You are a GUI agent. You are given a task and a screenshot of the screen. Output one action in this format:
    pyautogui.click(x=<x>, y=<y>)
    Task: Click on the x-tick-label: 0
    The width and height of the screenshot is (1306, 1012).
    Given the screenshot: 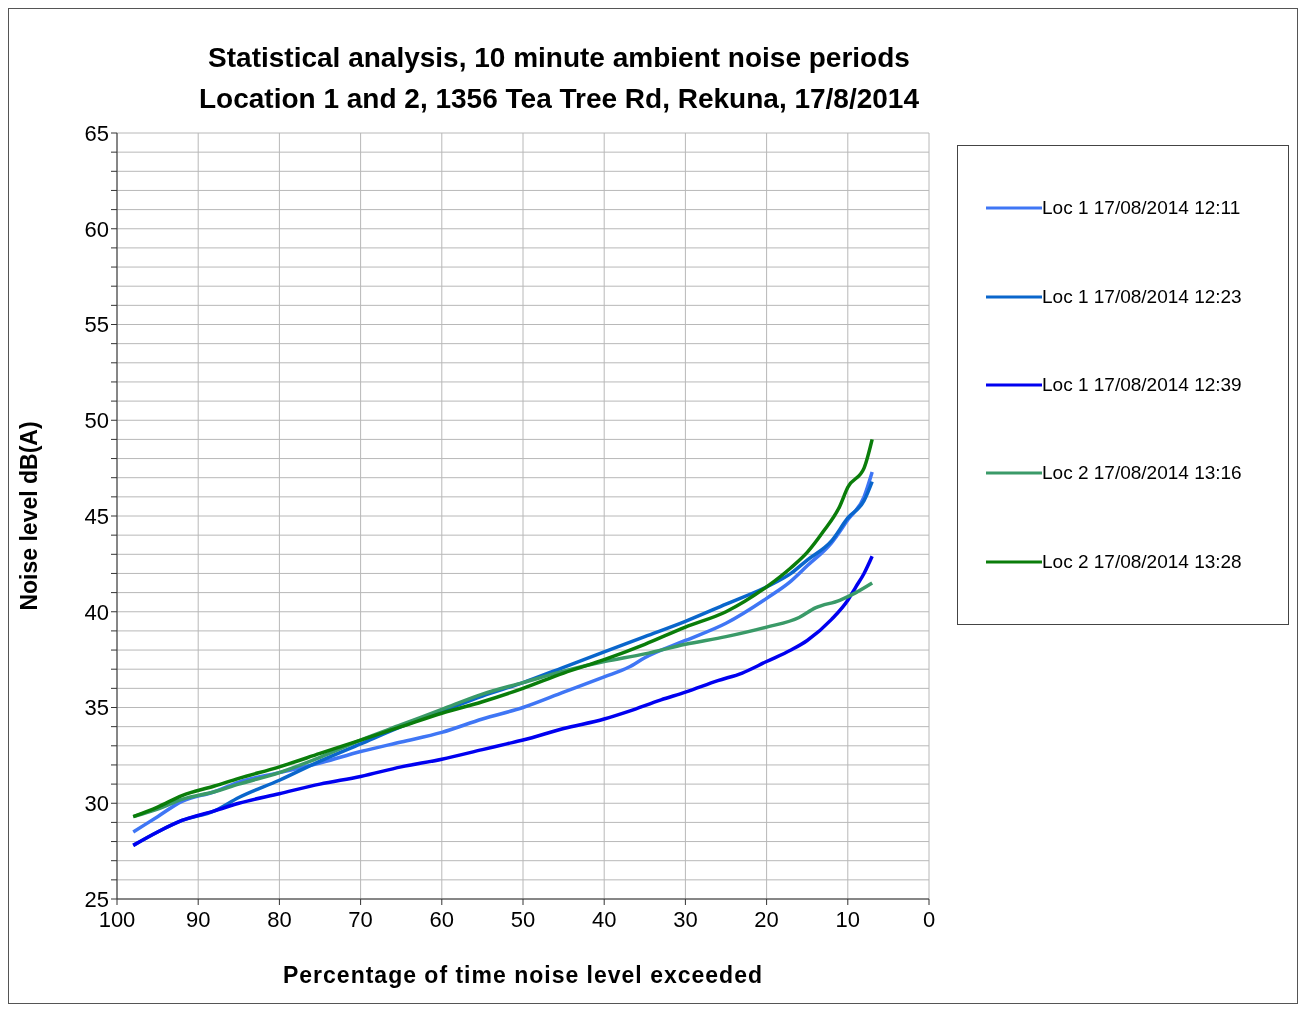 What is the action you would take?
    pyautogui.click(x=929, y=919)
    